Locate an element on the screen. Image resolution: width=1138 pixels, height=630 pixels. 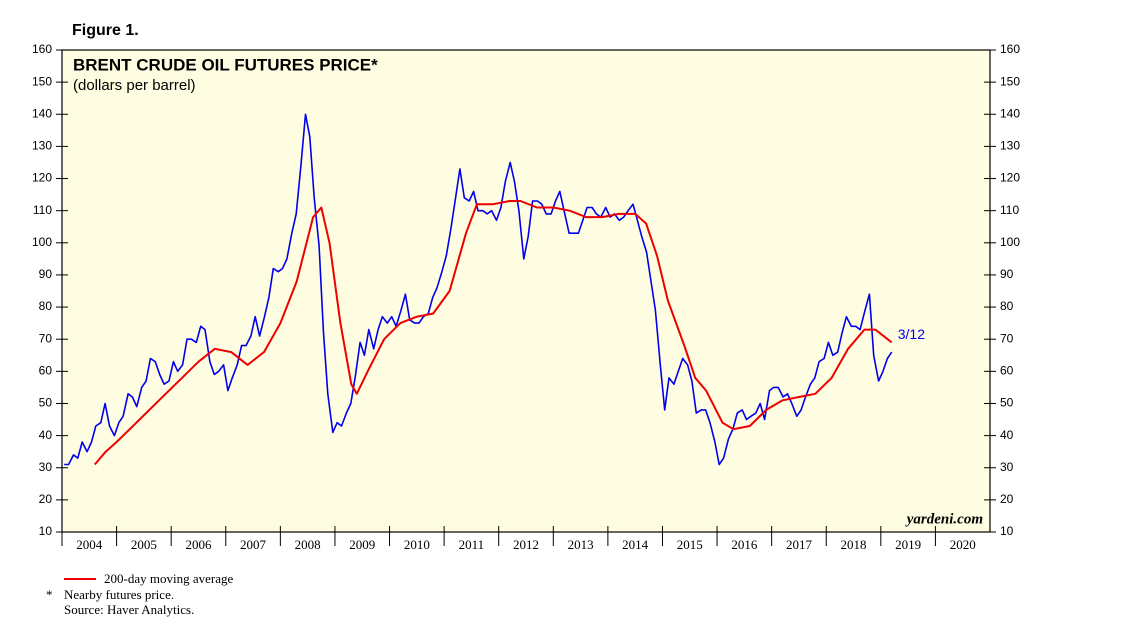
y2-tick-label: 110 is located at coordinates (1009, 210).